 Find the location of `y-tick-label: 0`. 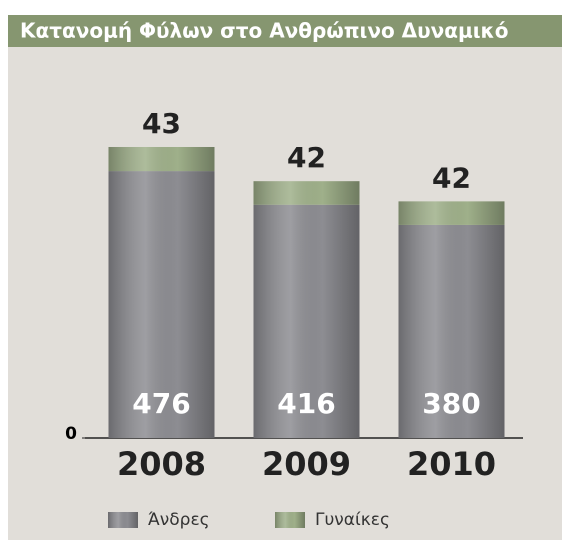

y-tick-label: 0 is located at coordinates (71, 434).